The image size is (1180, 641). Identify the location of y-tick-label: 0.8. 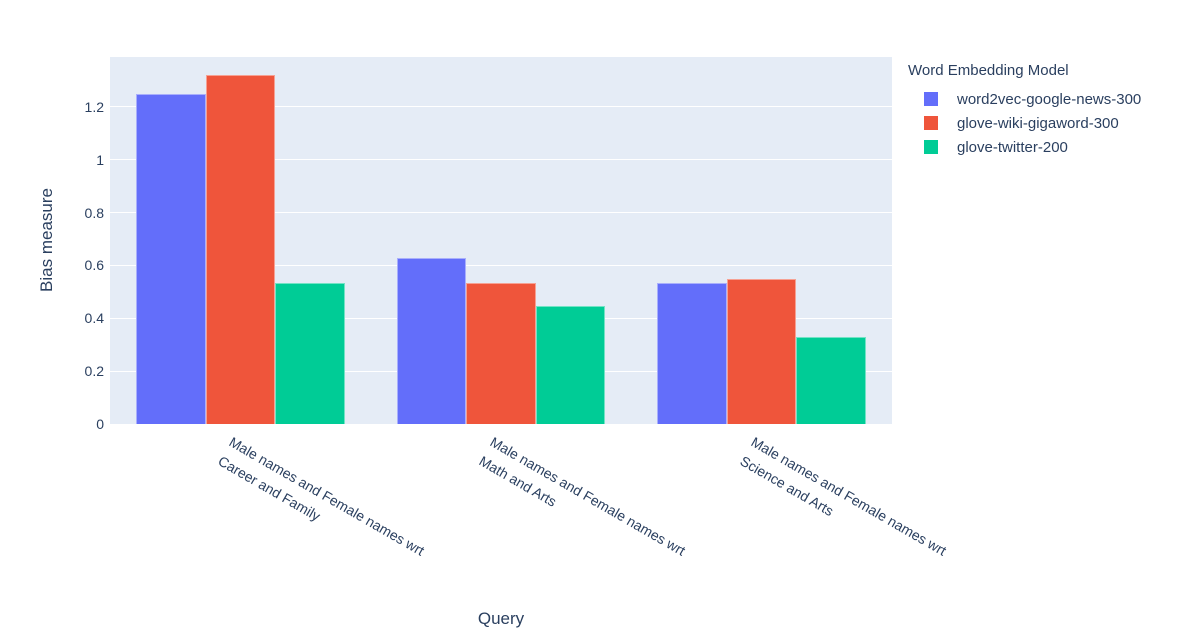
(94, 212).